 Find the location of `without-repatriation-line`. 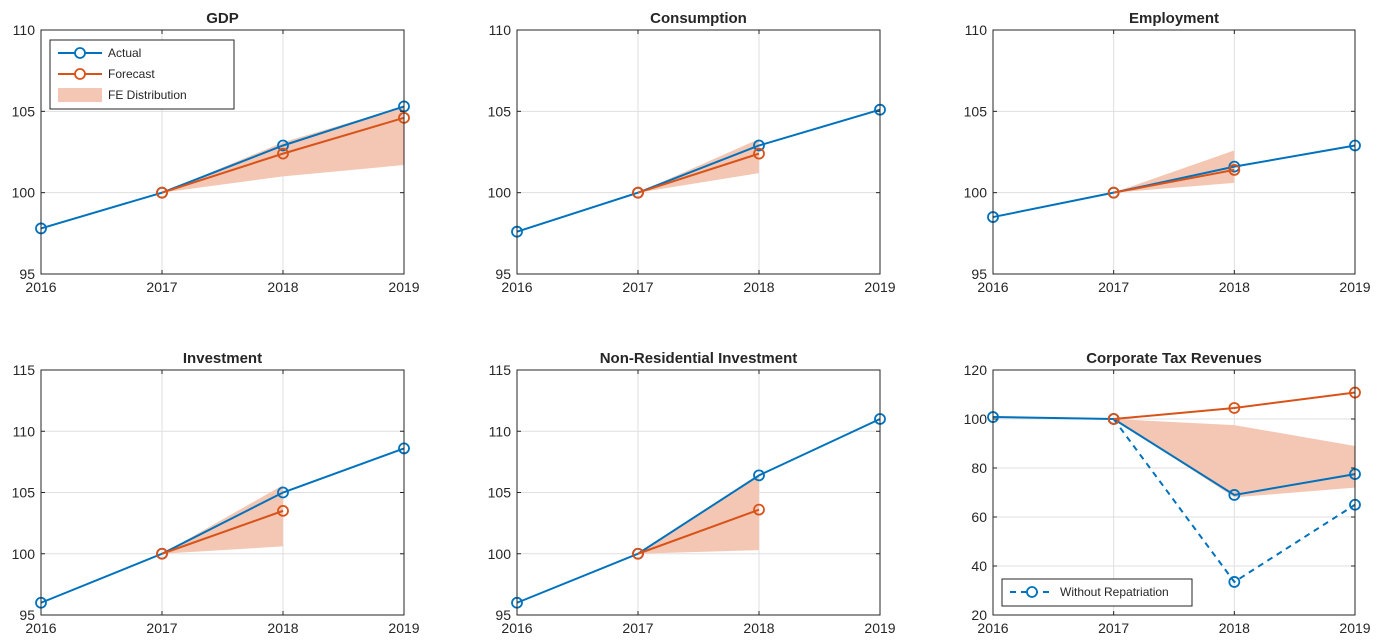

without-repatriation-line is located at coordinates (1234, 501).